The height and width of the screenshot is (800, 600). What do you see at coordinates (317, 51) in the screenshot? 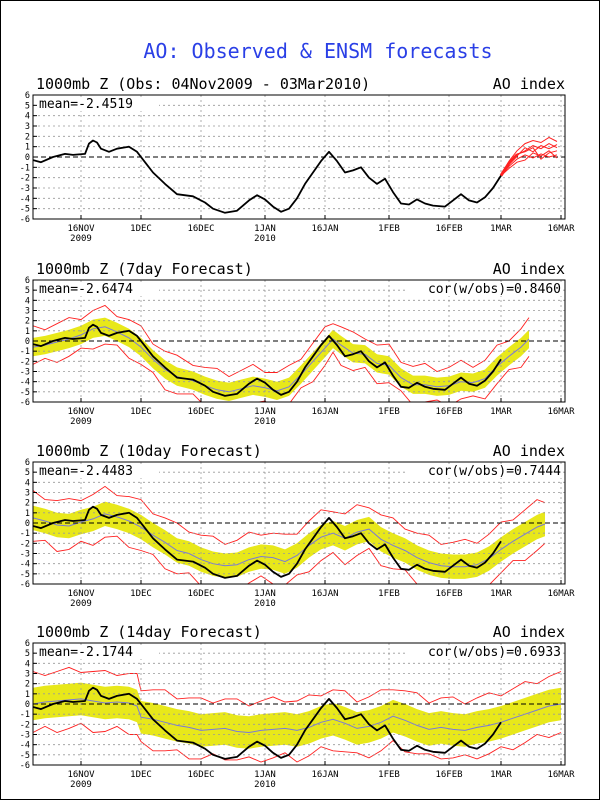
I see `figure-title: AO: Observed & ENSM forecasts` at bounding box center [317, 51].